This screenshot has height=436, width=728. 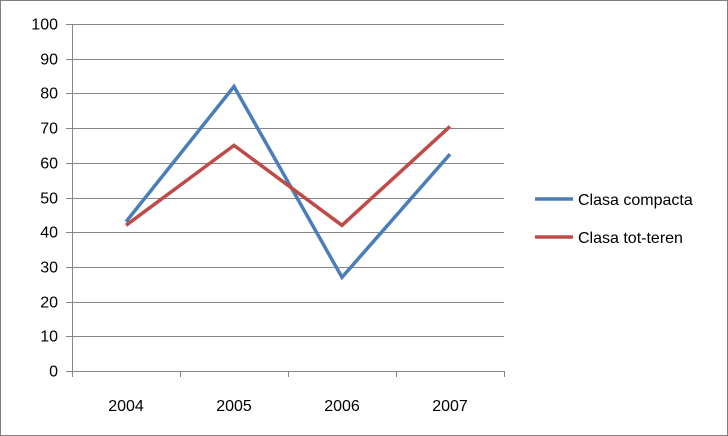 I want to click on y-tick-label: 60, so click(x=49, y=164).